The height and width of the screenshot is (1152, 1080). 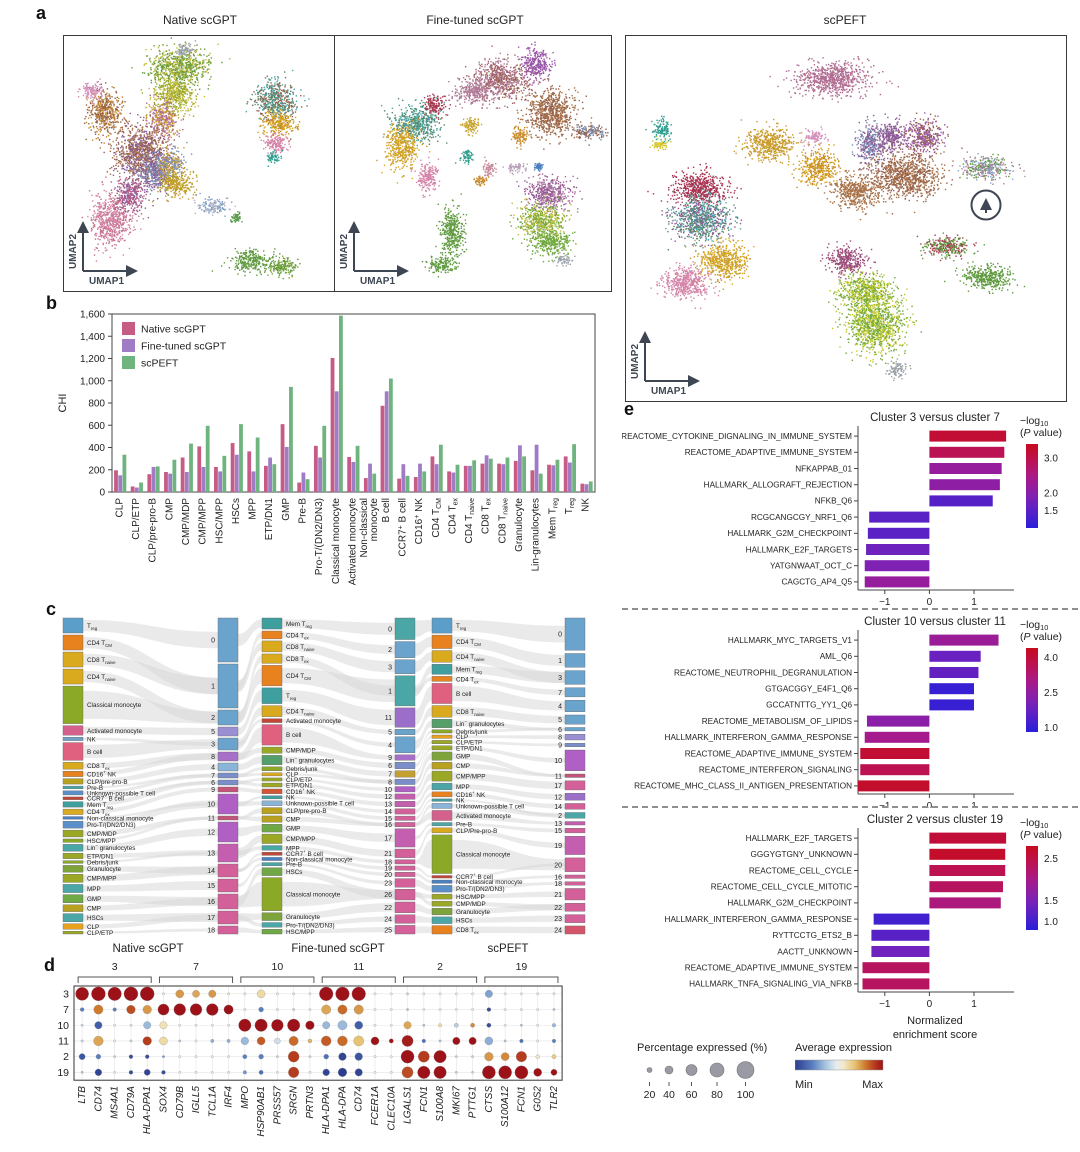 What do you see at coordinates (364, 527) in the screenshot?
I see `chi-x-tick-label: Non-classical` at bounding box center [364, 527].